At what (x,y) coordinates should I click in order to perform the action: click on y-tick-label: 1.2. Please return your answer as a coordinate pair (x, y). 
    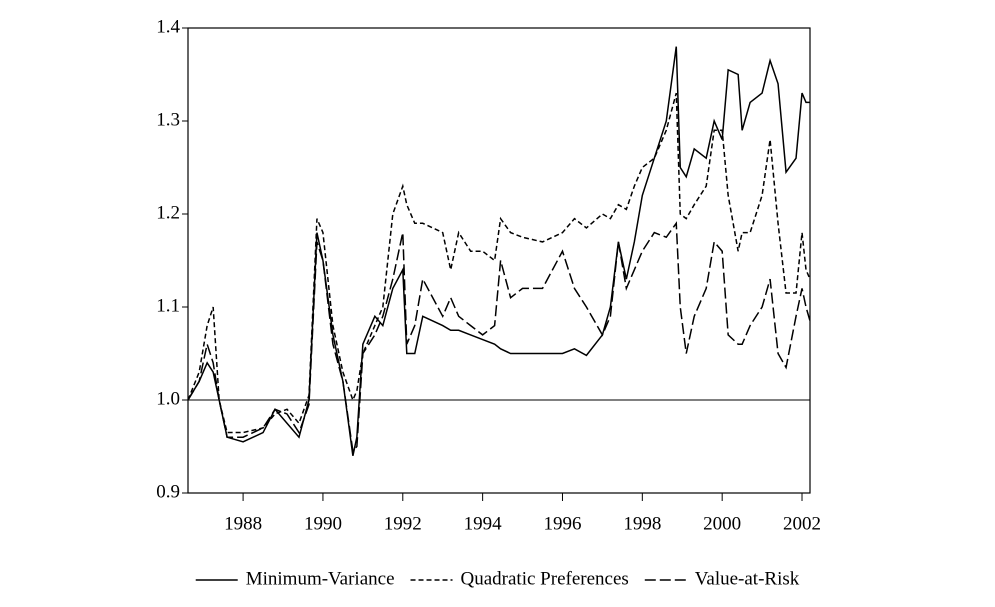
    Looking at the image, I should click on (168, 212).